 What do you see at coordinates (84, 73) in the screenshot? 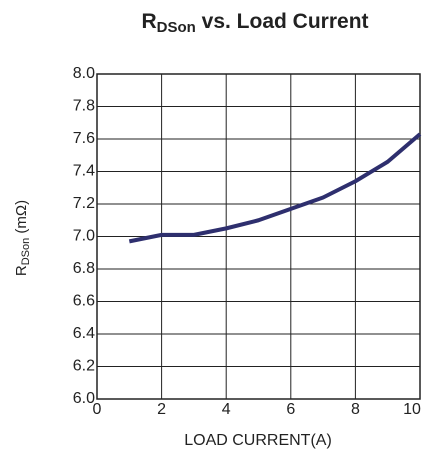
I see `y-tick-label: 8.0` at bounding box center [84, 73].